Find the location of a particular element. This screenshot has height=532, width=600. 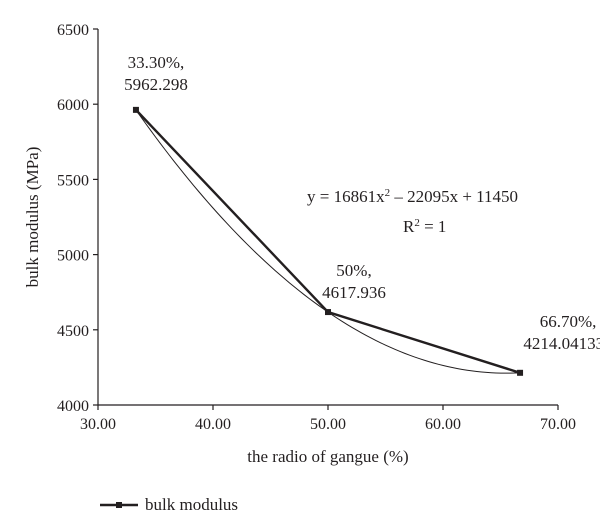

x-tick-label: 50.00 is located at coordinates (328, 424).